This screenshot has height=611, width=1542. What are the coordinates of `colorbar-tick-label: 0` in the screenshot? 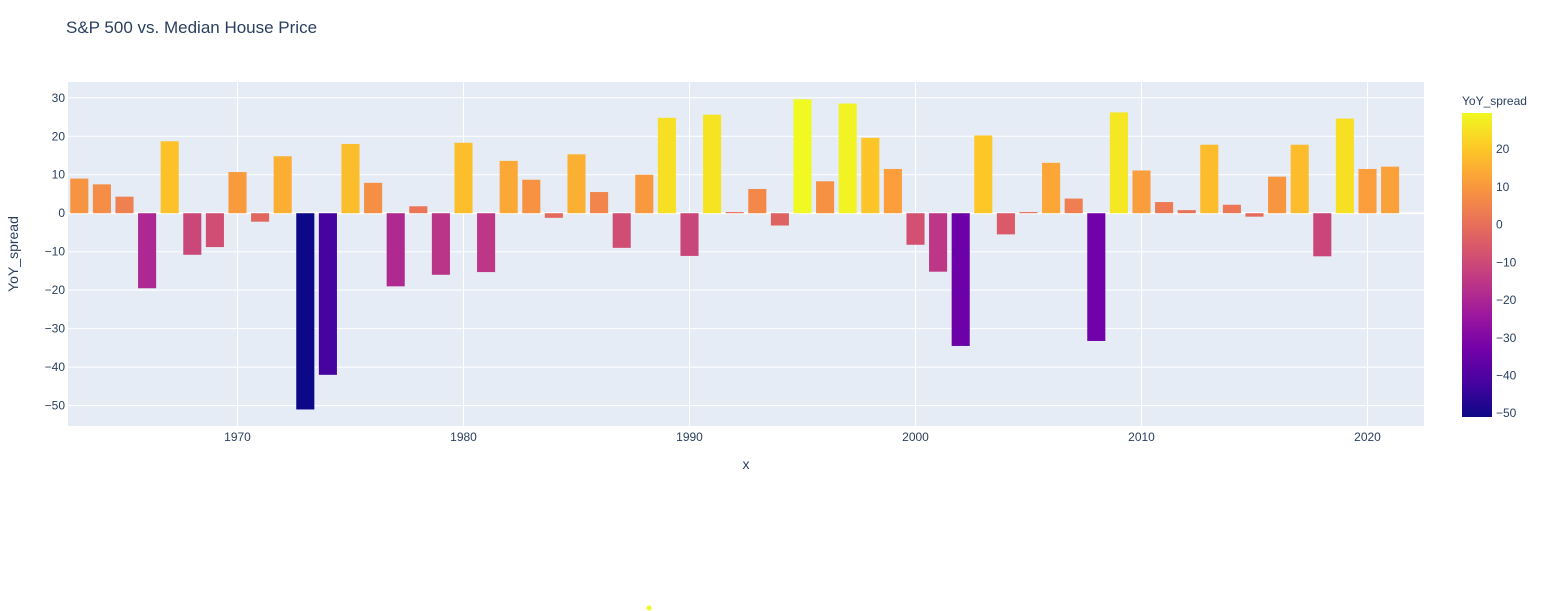 It's located at (1499, 225).